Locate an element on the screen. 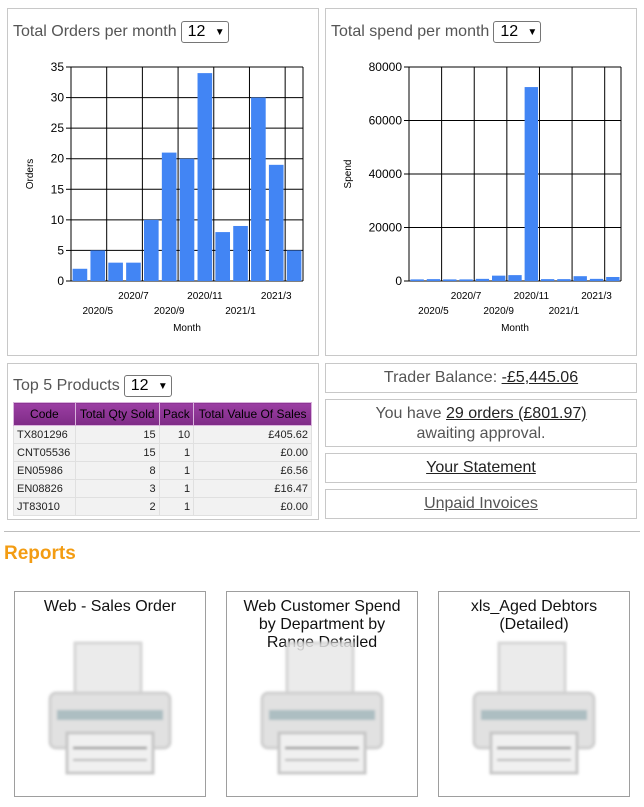  x-tick-label: 2021/3 is located at coordinates (276, 296).